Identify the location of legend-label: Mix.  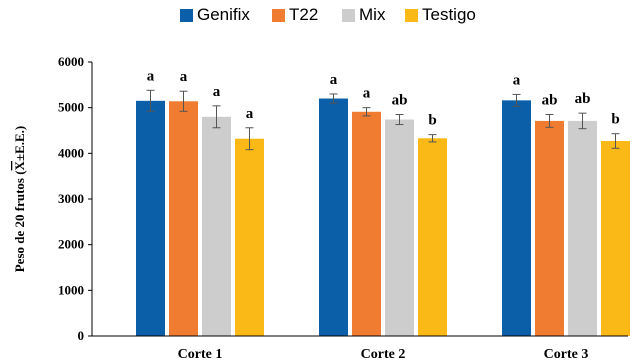
(372, 14).